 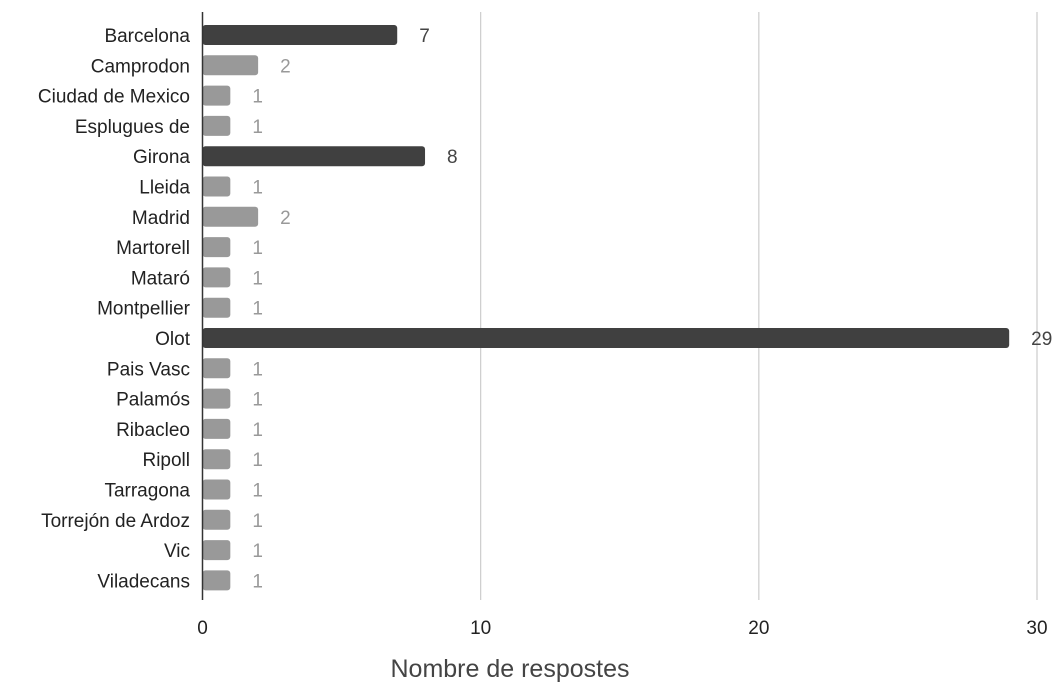 What do you see at coordinates (140, 66) in the screenshot?
I see `category-label: Camprodon` at bounding box center [140, 66].